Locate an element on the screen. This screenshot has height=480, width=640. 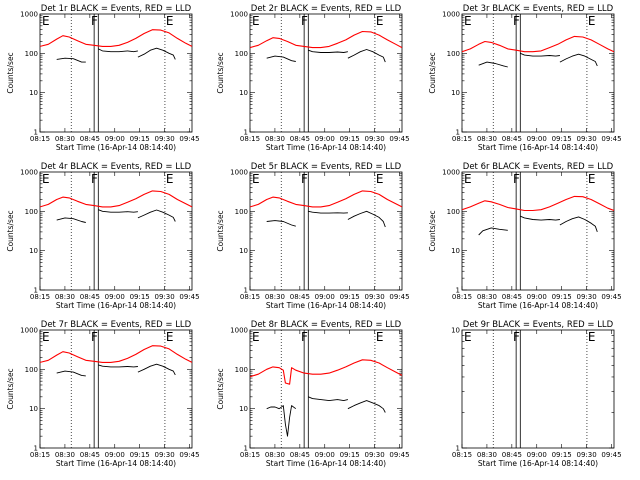
panel-title: Det 5r BLACK = Events, RED = LLD is located at coordinates (326, 167).